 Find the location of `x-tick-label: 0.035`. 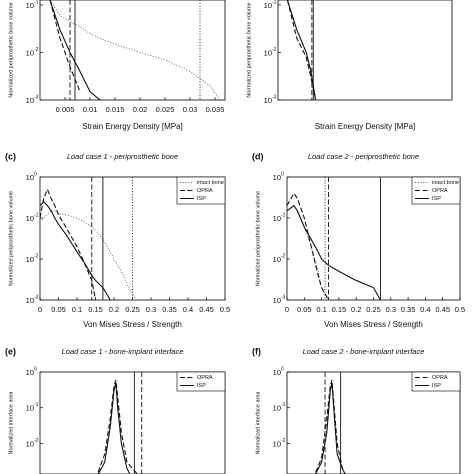

x-tick-label: 0.035 is located at coordinates (215, 109).